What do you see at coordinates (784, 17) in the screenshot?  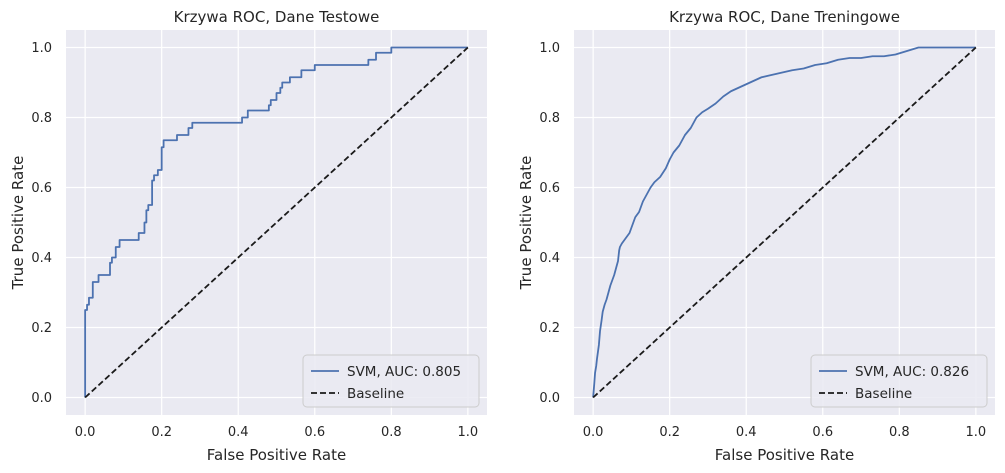 I see `chart-title: Krzywa ROC, Dane Treningowe` at bounding box center [784, 17].